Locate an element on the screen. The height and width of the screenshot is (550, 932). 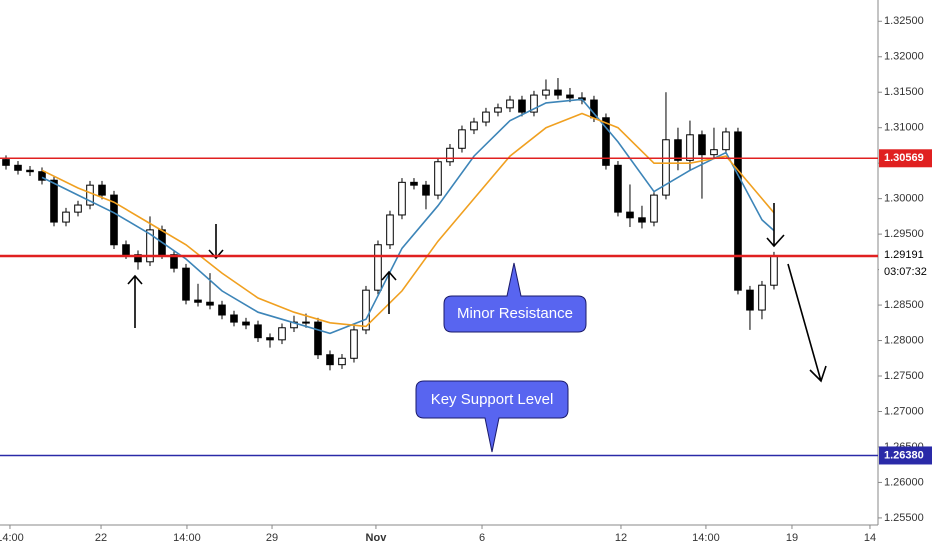
y-tick-label: 1.31000 is located at coordinates (904, 128).